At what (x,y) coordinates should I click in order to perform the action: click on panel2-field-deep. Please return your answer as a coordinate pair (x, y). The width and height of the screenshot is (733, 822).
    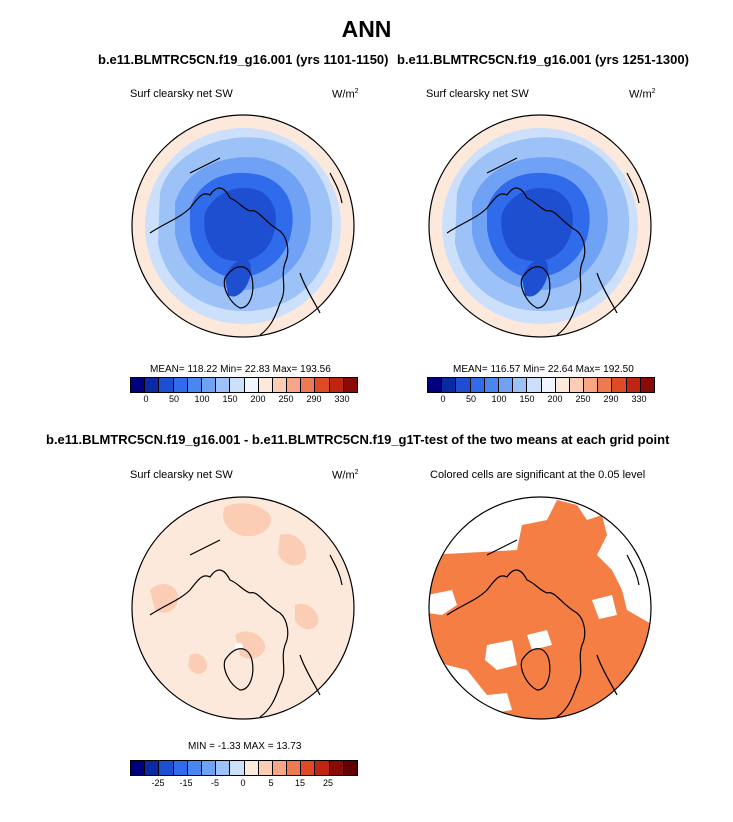
    Looking at the image, I should click on (537, 224).